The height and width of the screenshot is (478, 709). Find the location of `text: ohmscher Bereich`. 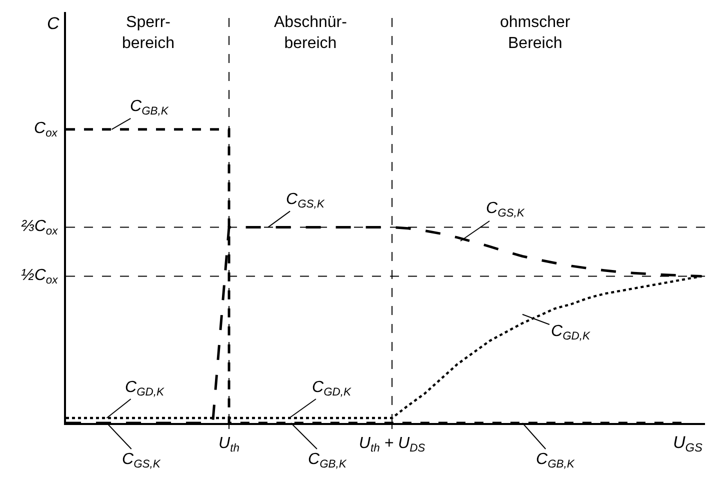

text: ohmscher Bereich is located at coordinates (535, 33).